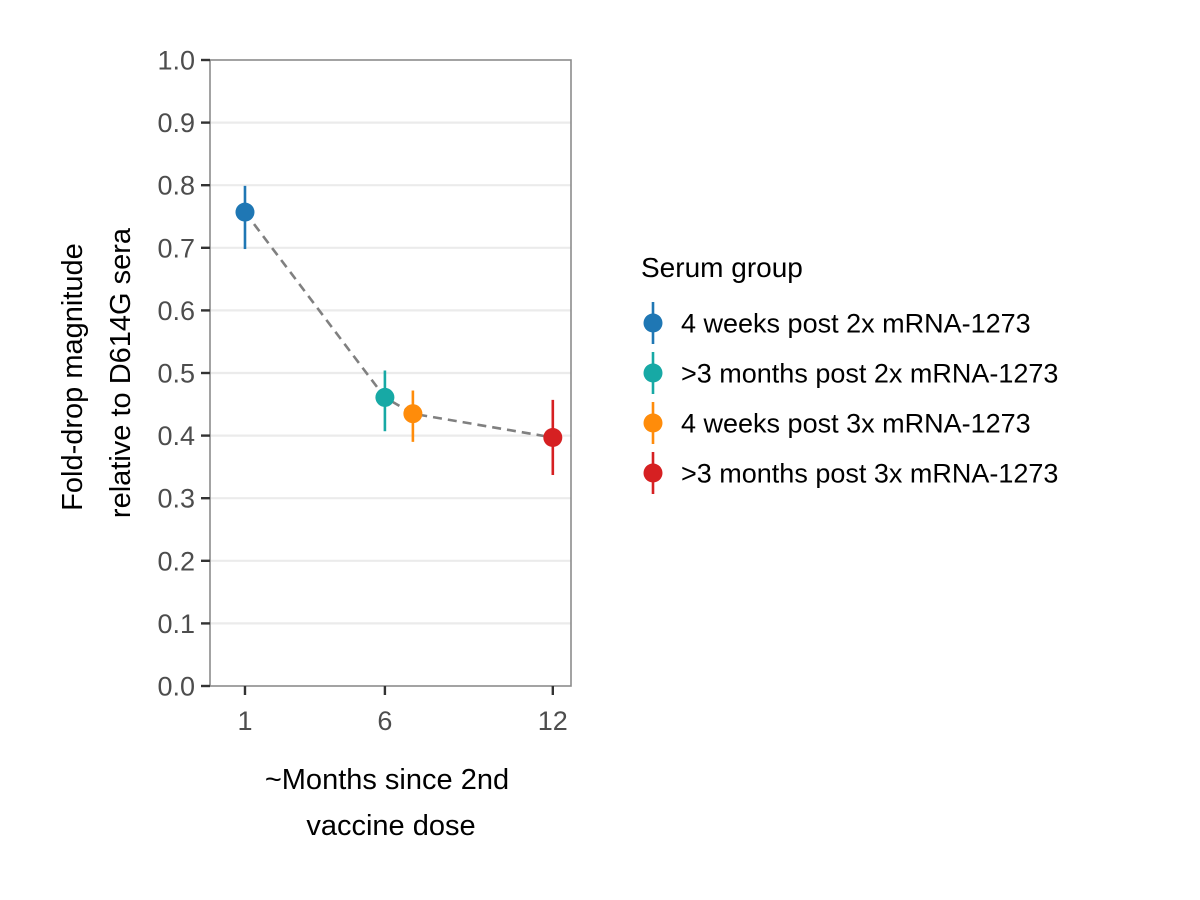 The height and width of the screenshot is (900, 1200). What do you see at coordinates (387, 780) in the screenshot?
I see `x-axis-title-line-1: ~Months since 2nd` at bounding box center [387, 780].